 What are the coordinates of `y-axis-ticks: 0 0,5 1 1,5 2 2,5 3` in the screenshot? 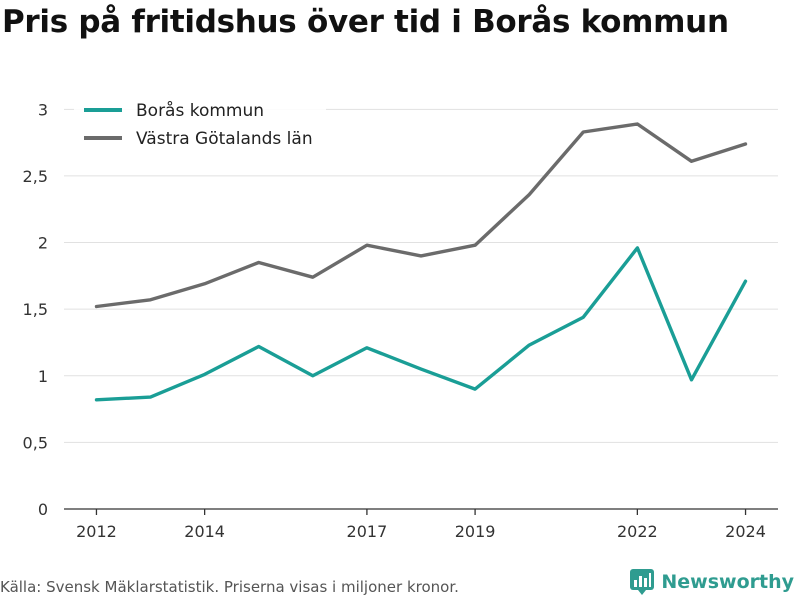 It's located at (35, 309).